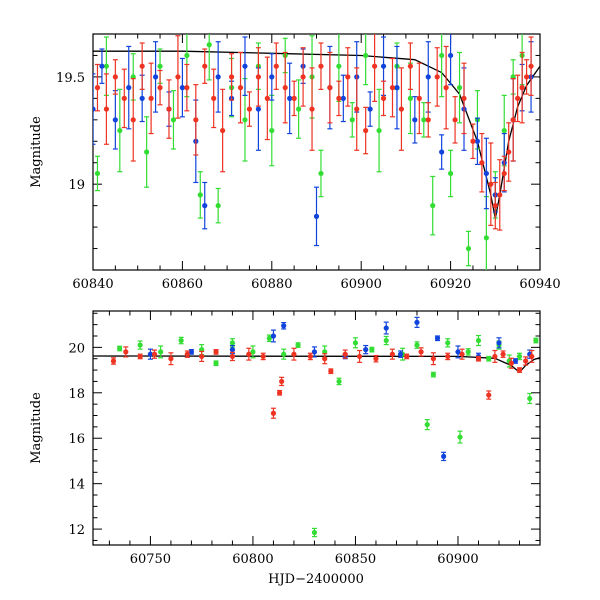 Image resolution: width=600 pixels, height=600 pixels. What do you see at coordinates (316, 579) in the screenshot?
I see `bottom-x-axis-label: HJD−2400000` at bounding box center [316, 579].